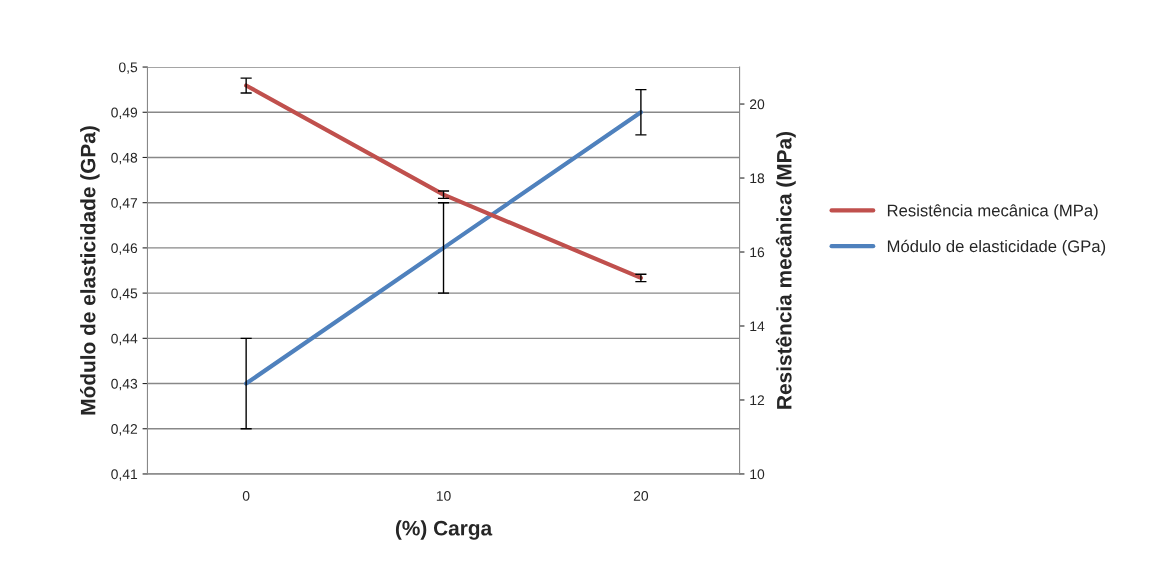 This screenshot has height=578, width=1152. Describe the element at coordinates (128, 68) in the screenshot. I see `y-tick-label: 0,5` at that location.